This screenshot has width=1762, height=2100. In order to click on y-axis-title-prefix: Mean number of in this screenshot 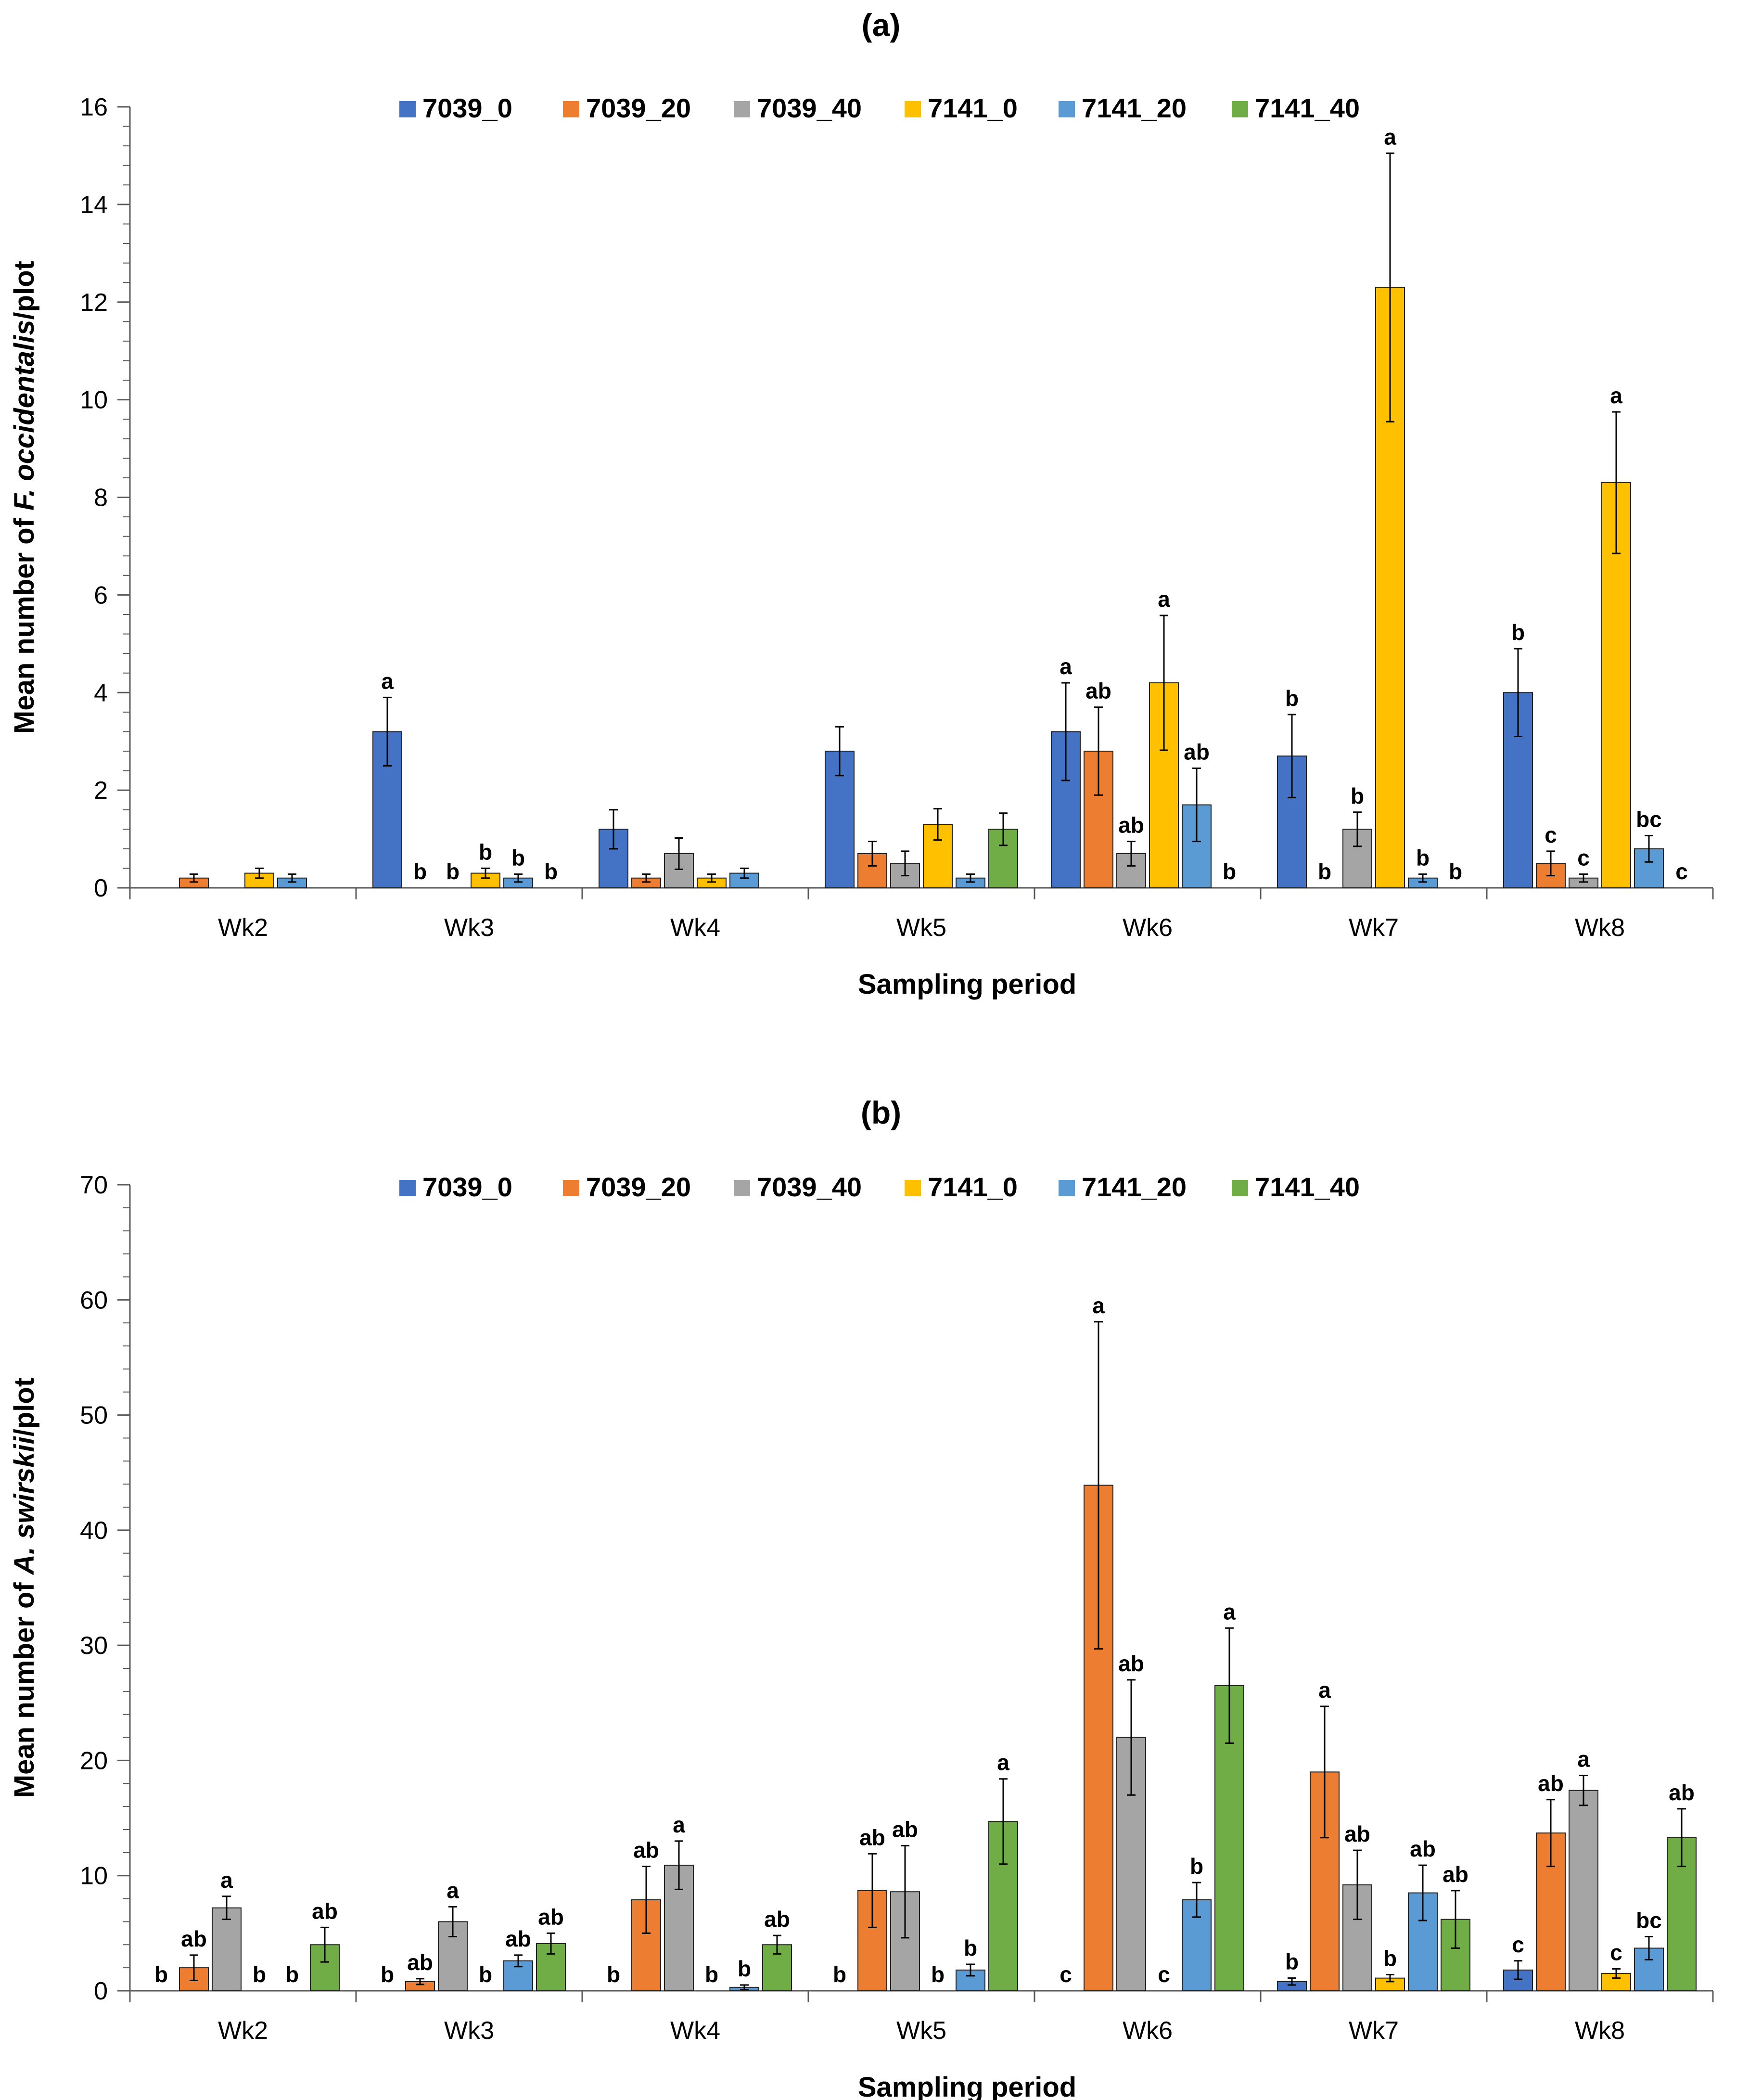, I will do `click(24, 1686)`.